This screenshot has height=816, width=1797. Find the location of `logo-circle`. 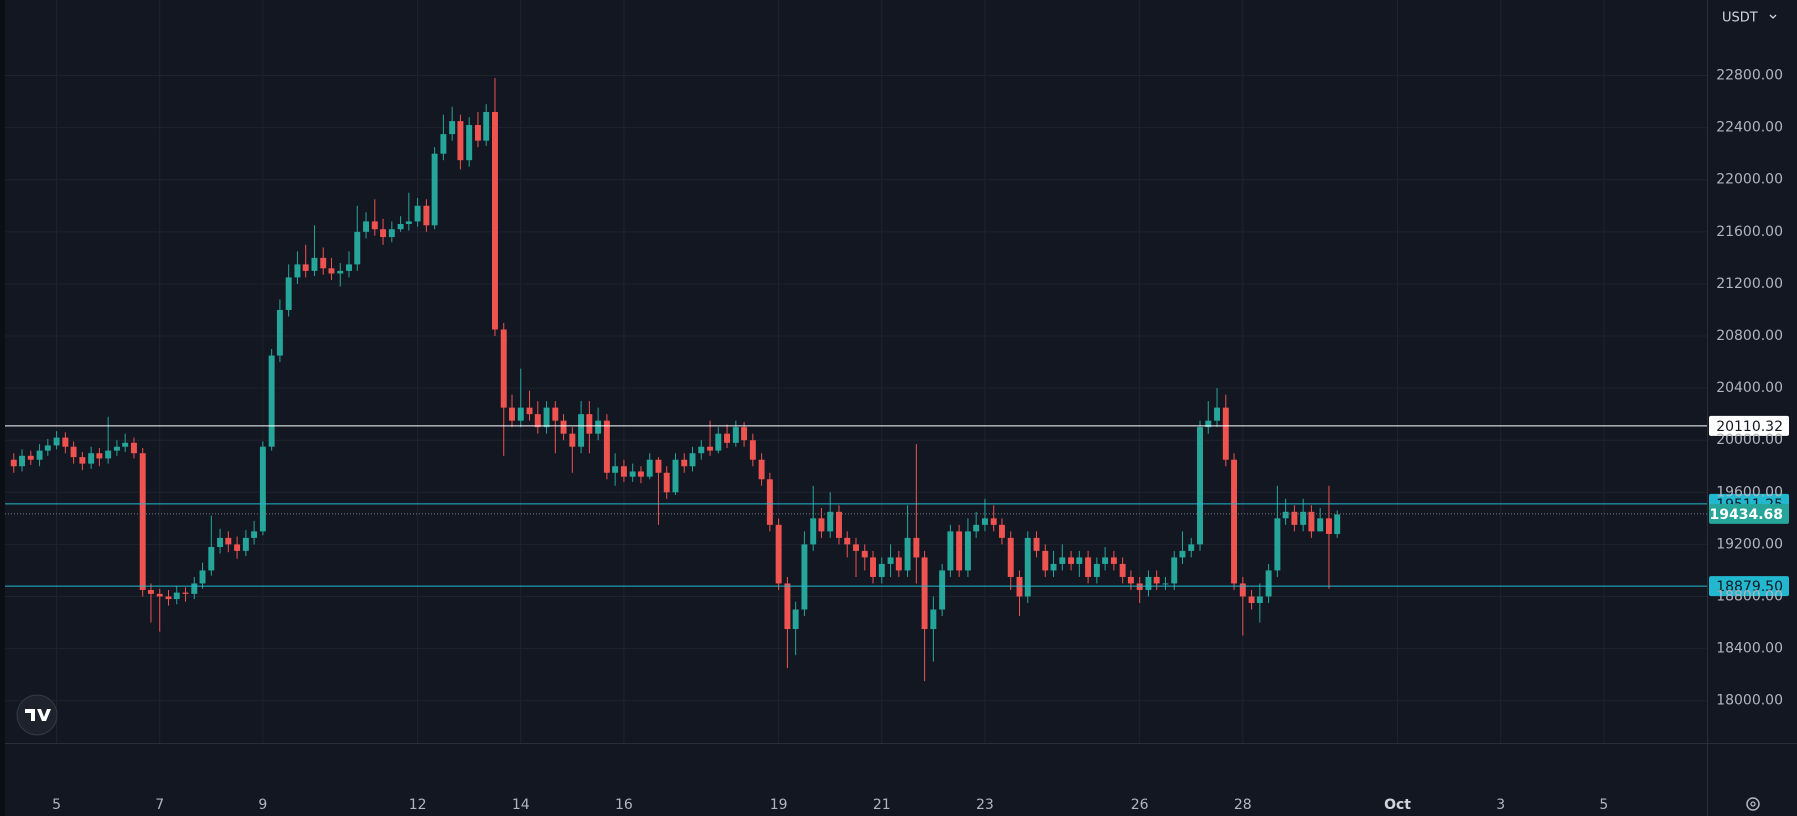

logo-circle is located at coordinates (37, 715).